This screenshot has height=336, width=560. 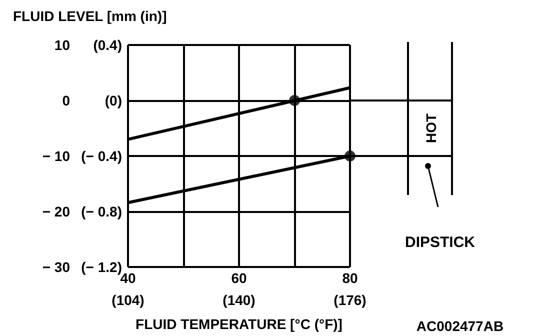 What do you see at coordinates (66, 100) in the screenshot?
I see `y-tick-label: 0` at bounding box center [66, 100].